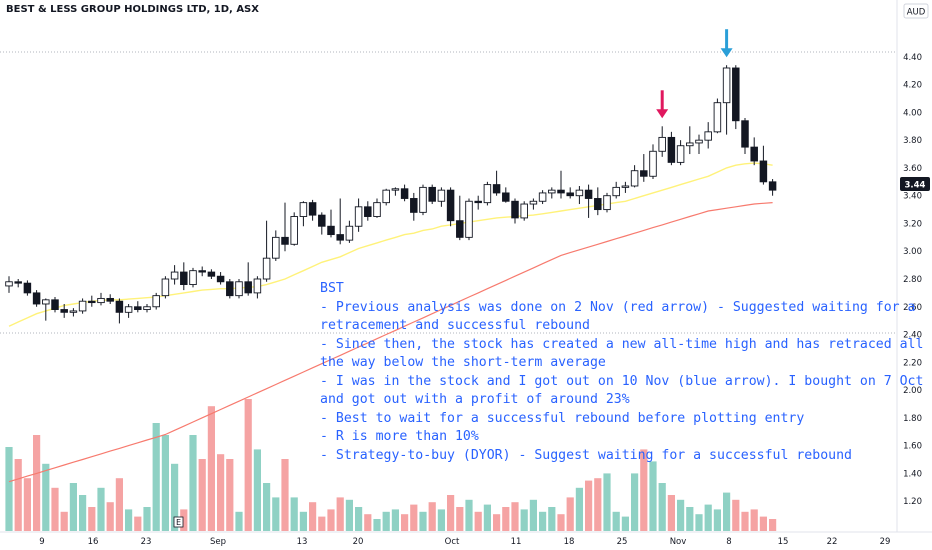 The width and height of the screenshot is (932, 550). What do you see at coordinates (912, 502) in the screenshot?
I see `price-tick-label: 1.20` at bounding box center [912, 502].